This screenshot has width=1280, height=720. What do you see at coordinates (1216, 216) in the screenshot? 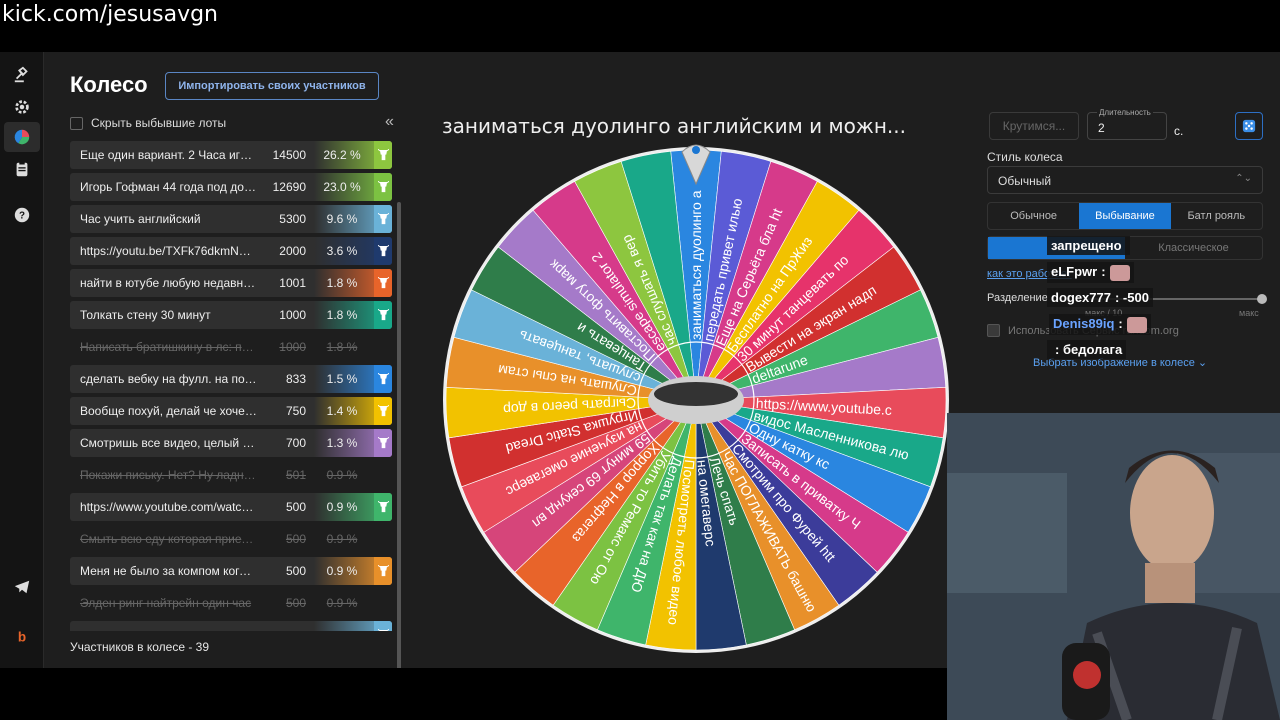
I see `mode-tab: Батл рояль` at bounding box center [1216, 216].